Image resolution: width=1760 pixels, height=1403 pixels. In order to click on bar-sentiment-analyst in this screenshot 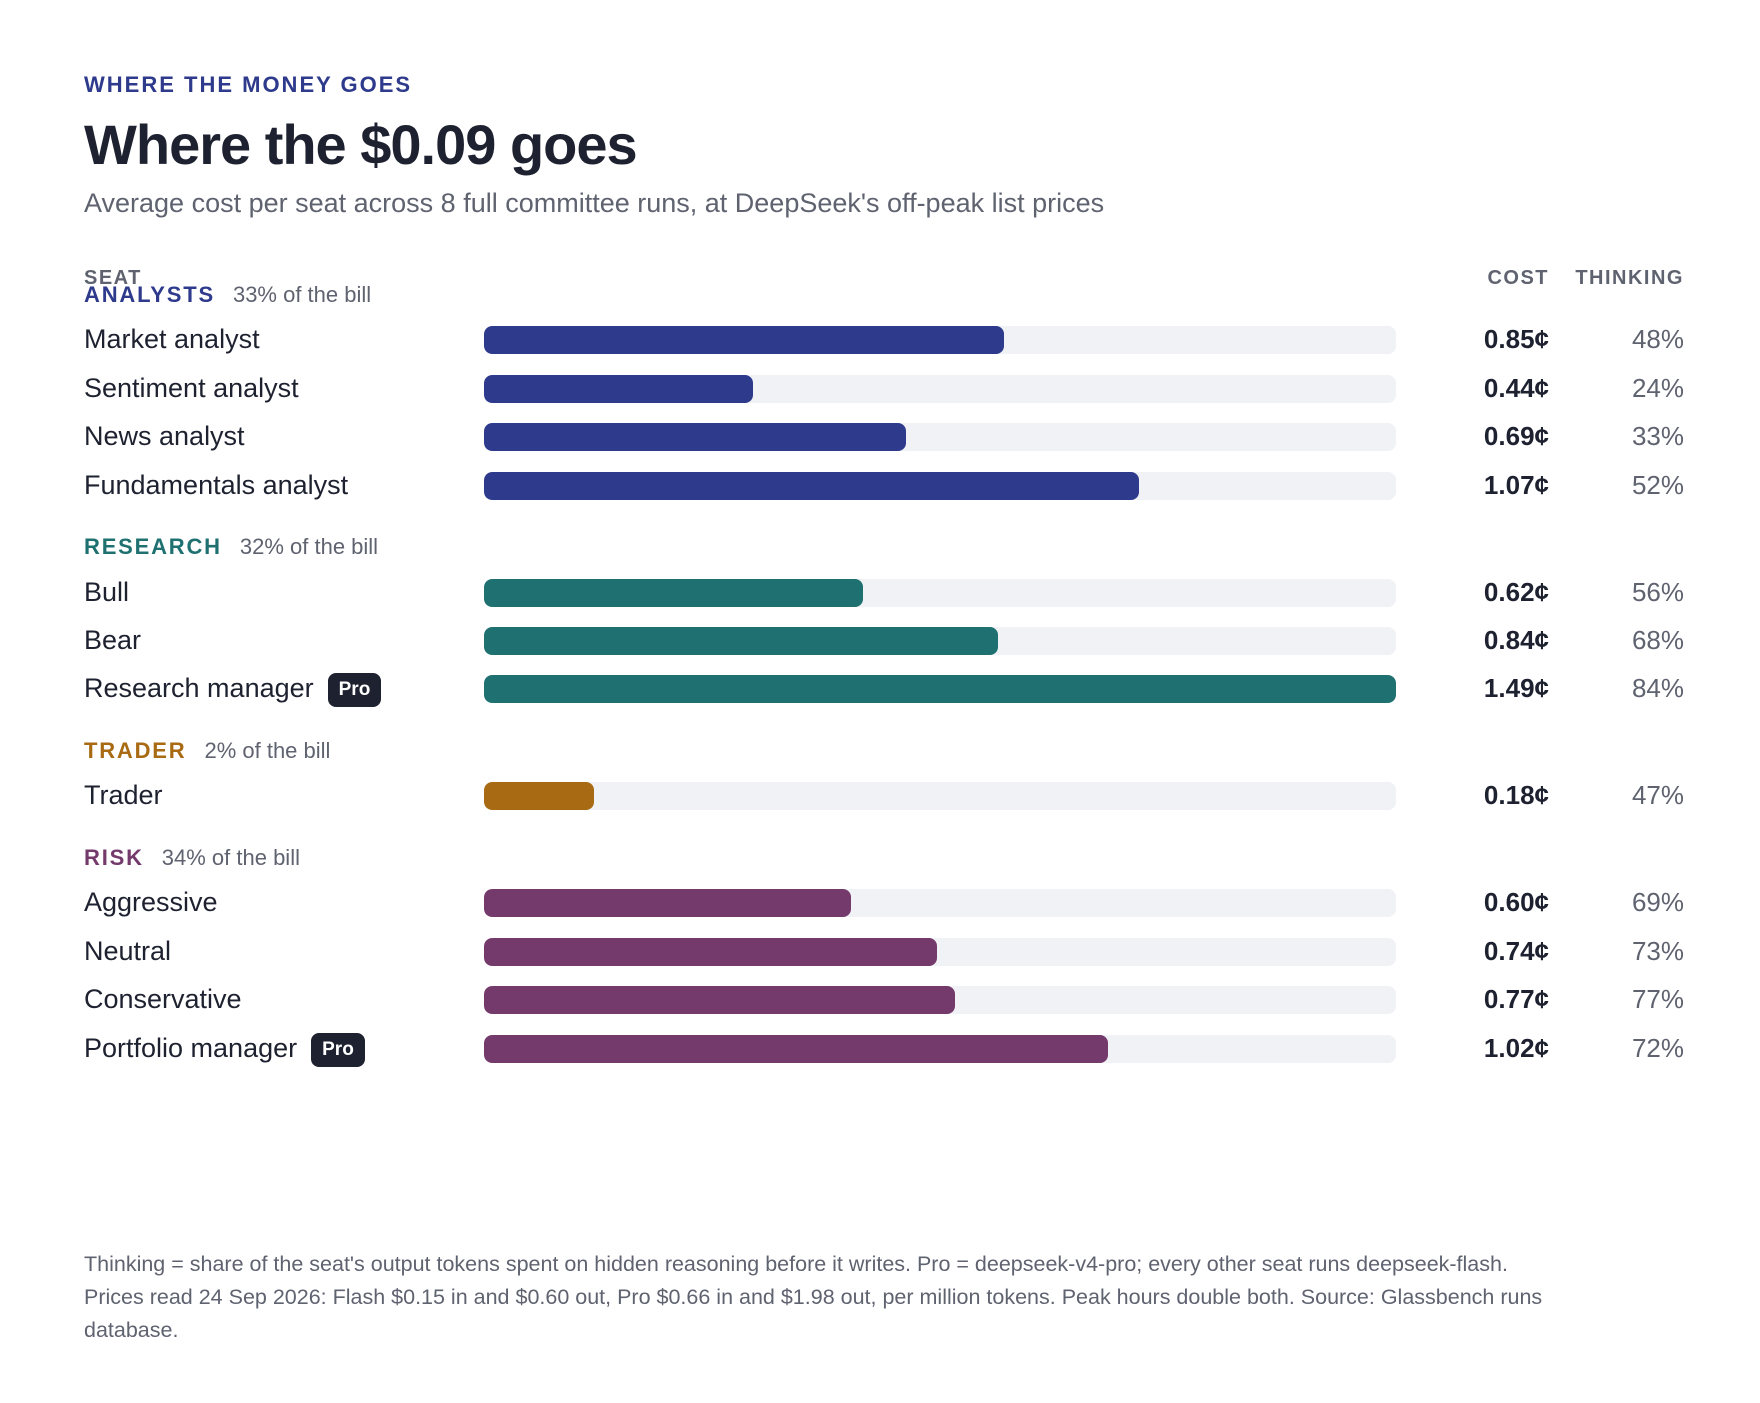, I will do `click(618, 389)`.